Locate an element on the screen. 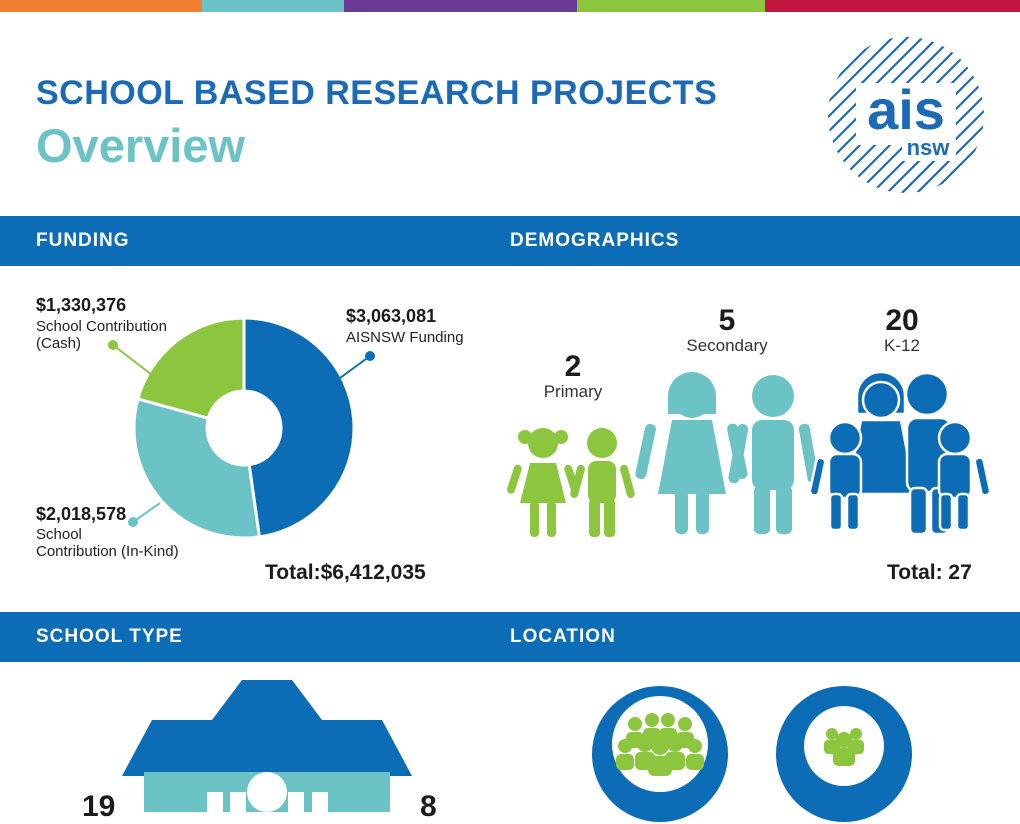 The image size is (1020, 824). page-title: SCHOOL BASED RESEARCH PROJECTS is located at coordinates (377, 93).